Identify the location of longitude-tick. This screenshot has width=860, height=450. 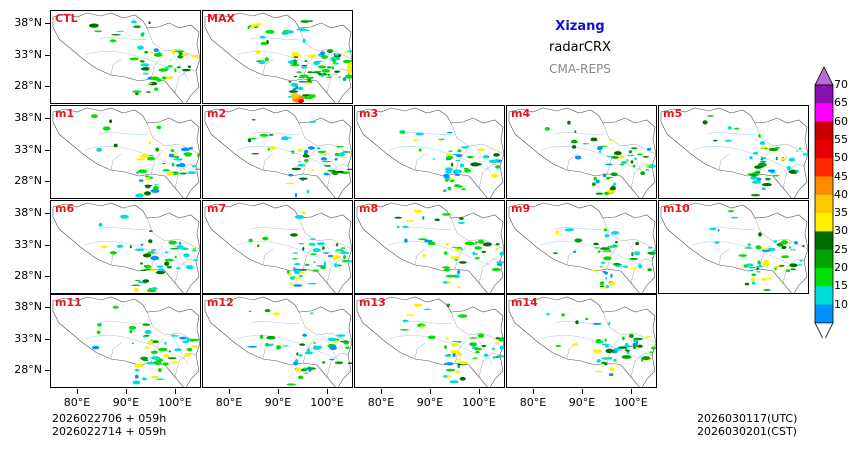
(327, 391).